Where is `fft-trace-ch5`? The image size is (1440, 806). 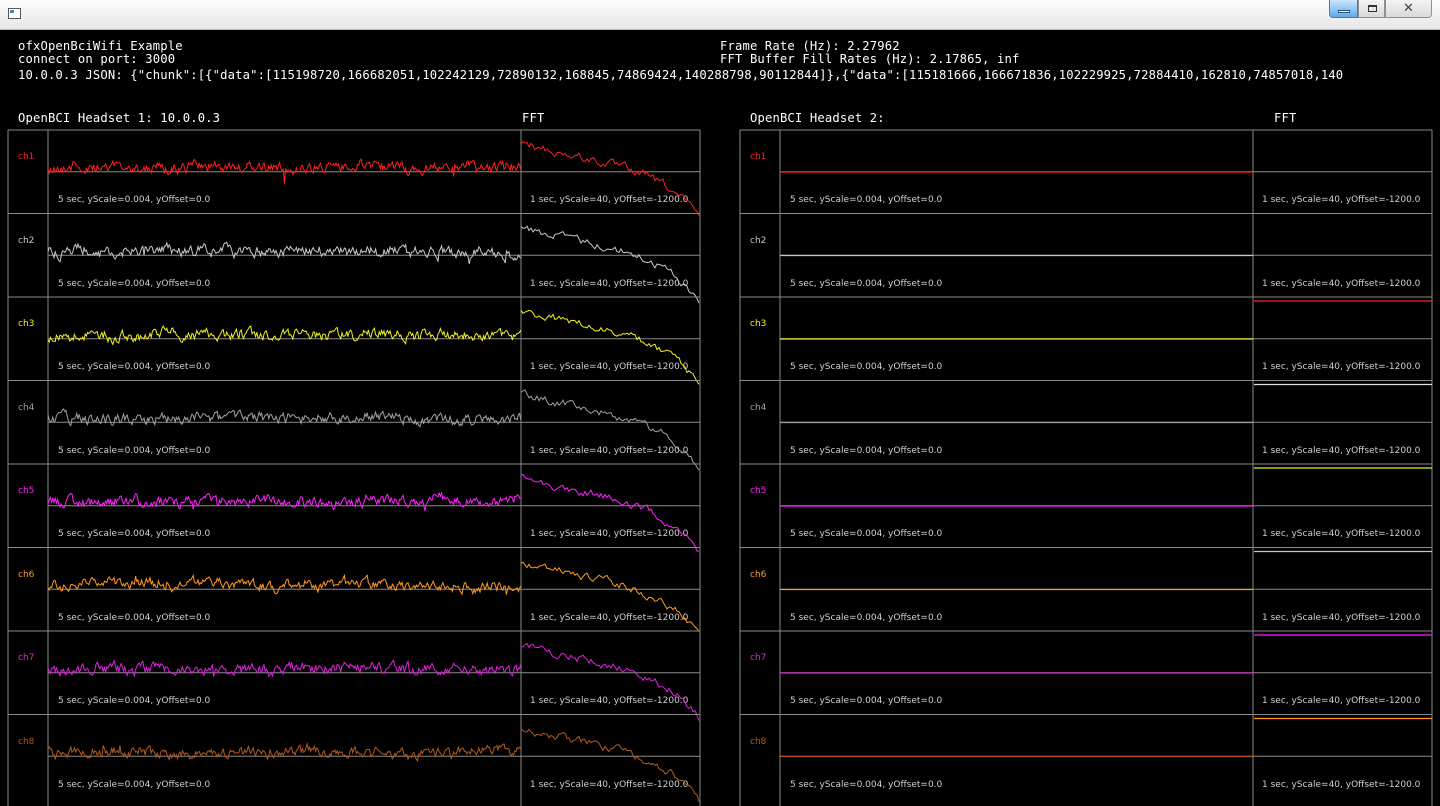
fft-trace-ch5 is located at coordinates (610, 513).